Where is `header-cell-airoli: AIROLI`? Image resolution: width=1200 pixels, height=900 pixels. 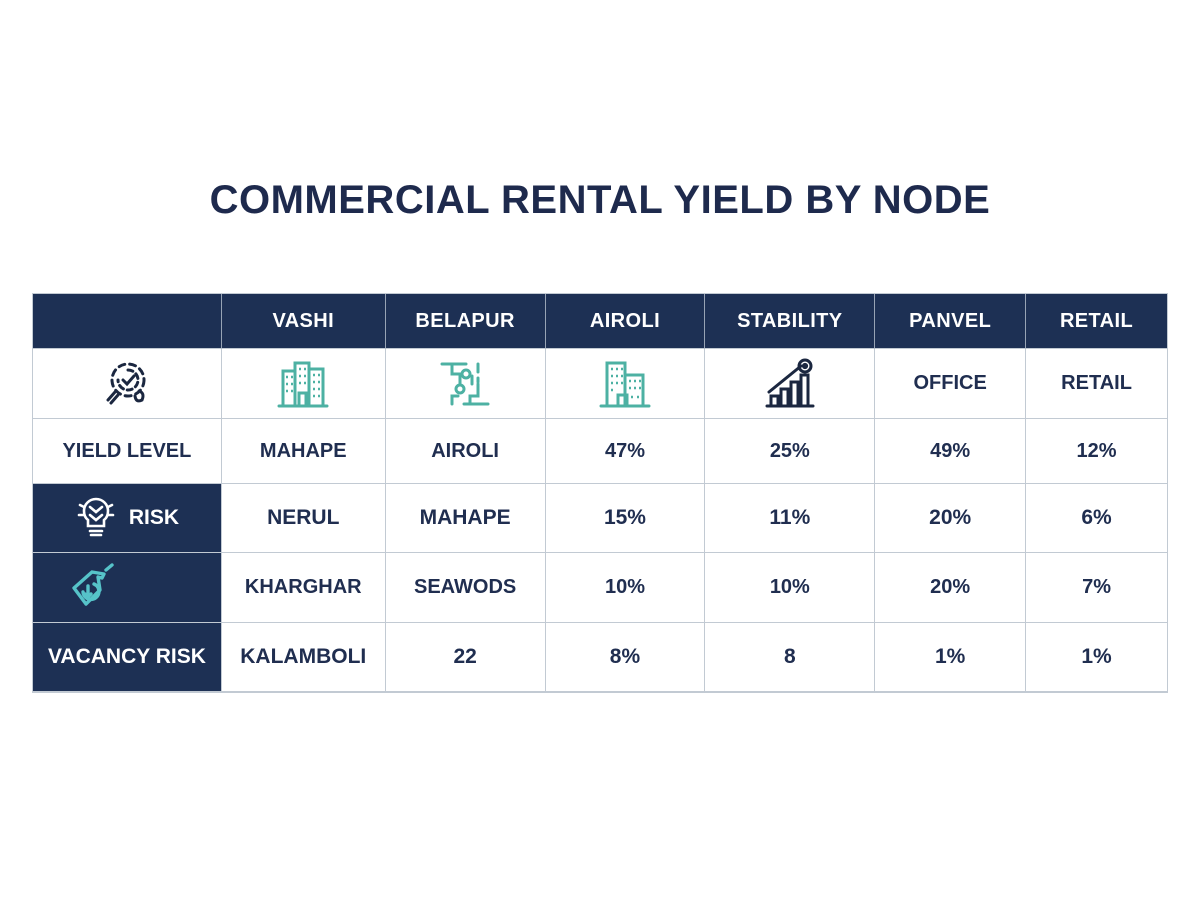
header-cell-airoli: AIROLI is located at coordinates (625, 321).